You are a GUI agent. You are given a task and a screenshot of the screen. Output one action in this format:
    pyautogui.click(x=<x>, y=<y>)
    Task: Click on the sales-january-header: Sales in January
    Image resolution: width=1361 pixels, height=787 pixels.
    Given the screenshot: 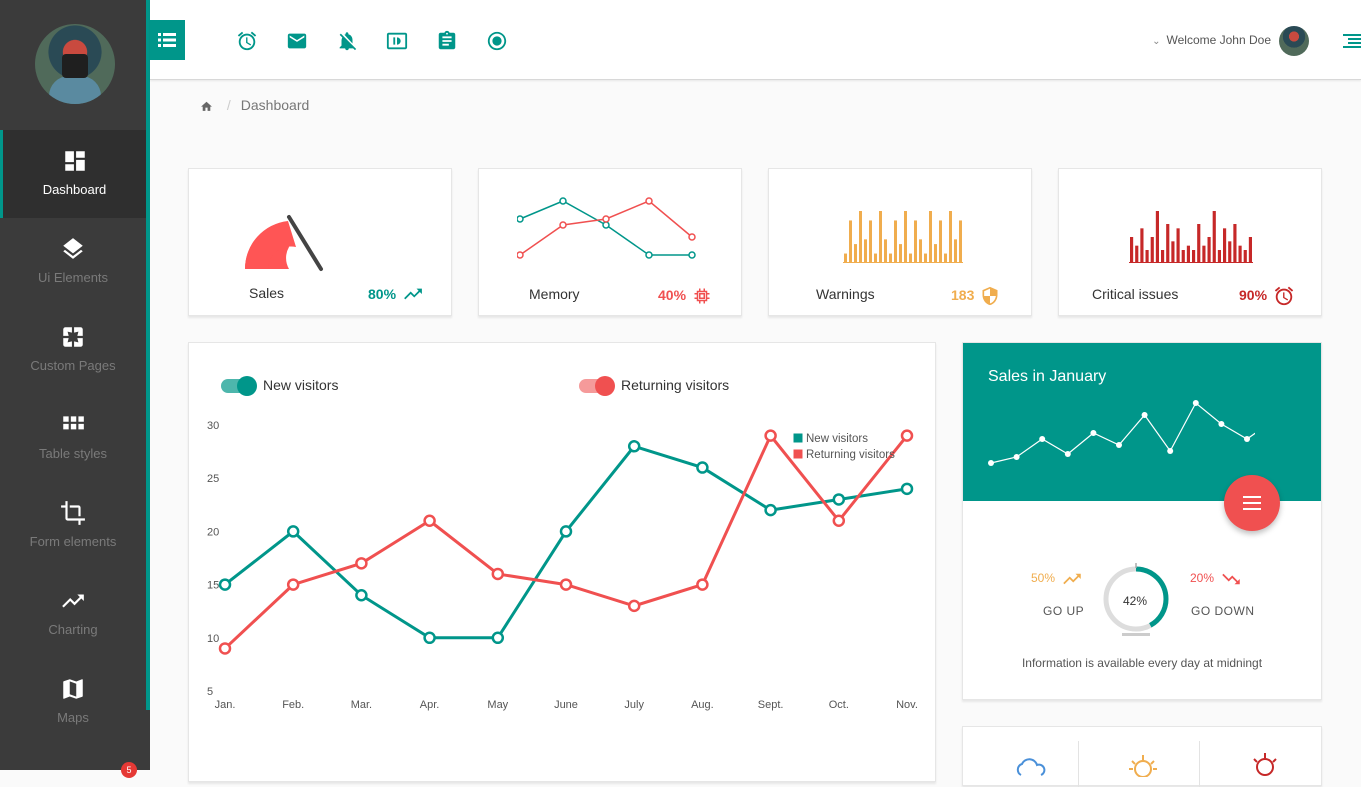 What is the action you would take?
    pyautogui.click(x=1142, y=422)
    